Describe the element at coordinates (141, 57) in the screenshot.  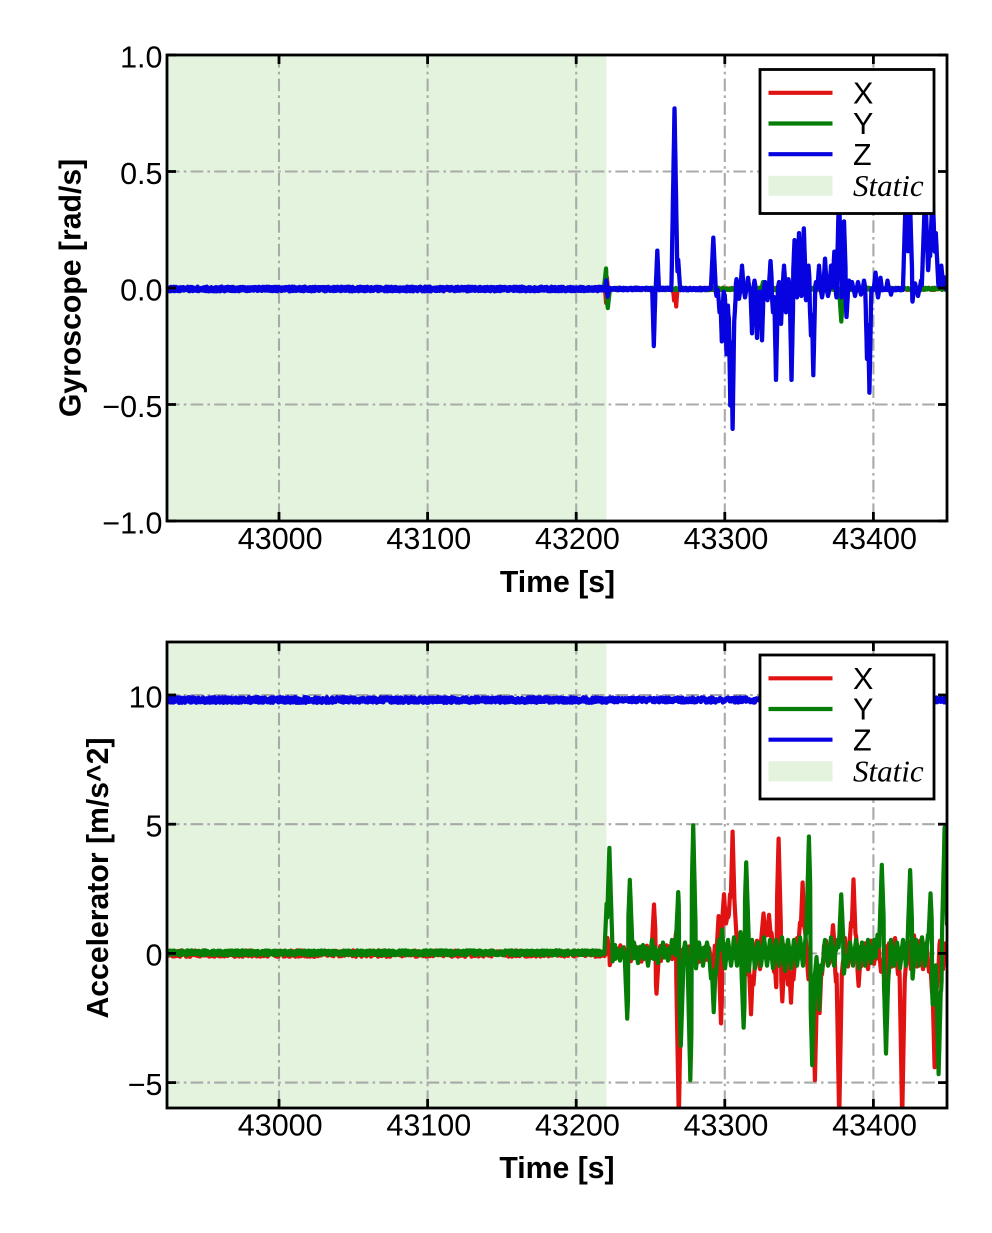
I see `svg-text: 1.0` at that location.